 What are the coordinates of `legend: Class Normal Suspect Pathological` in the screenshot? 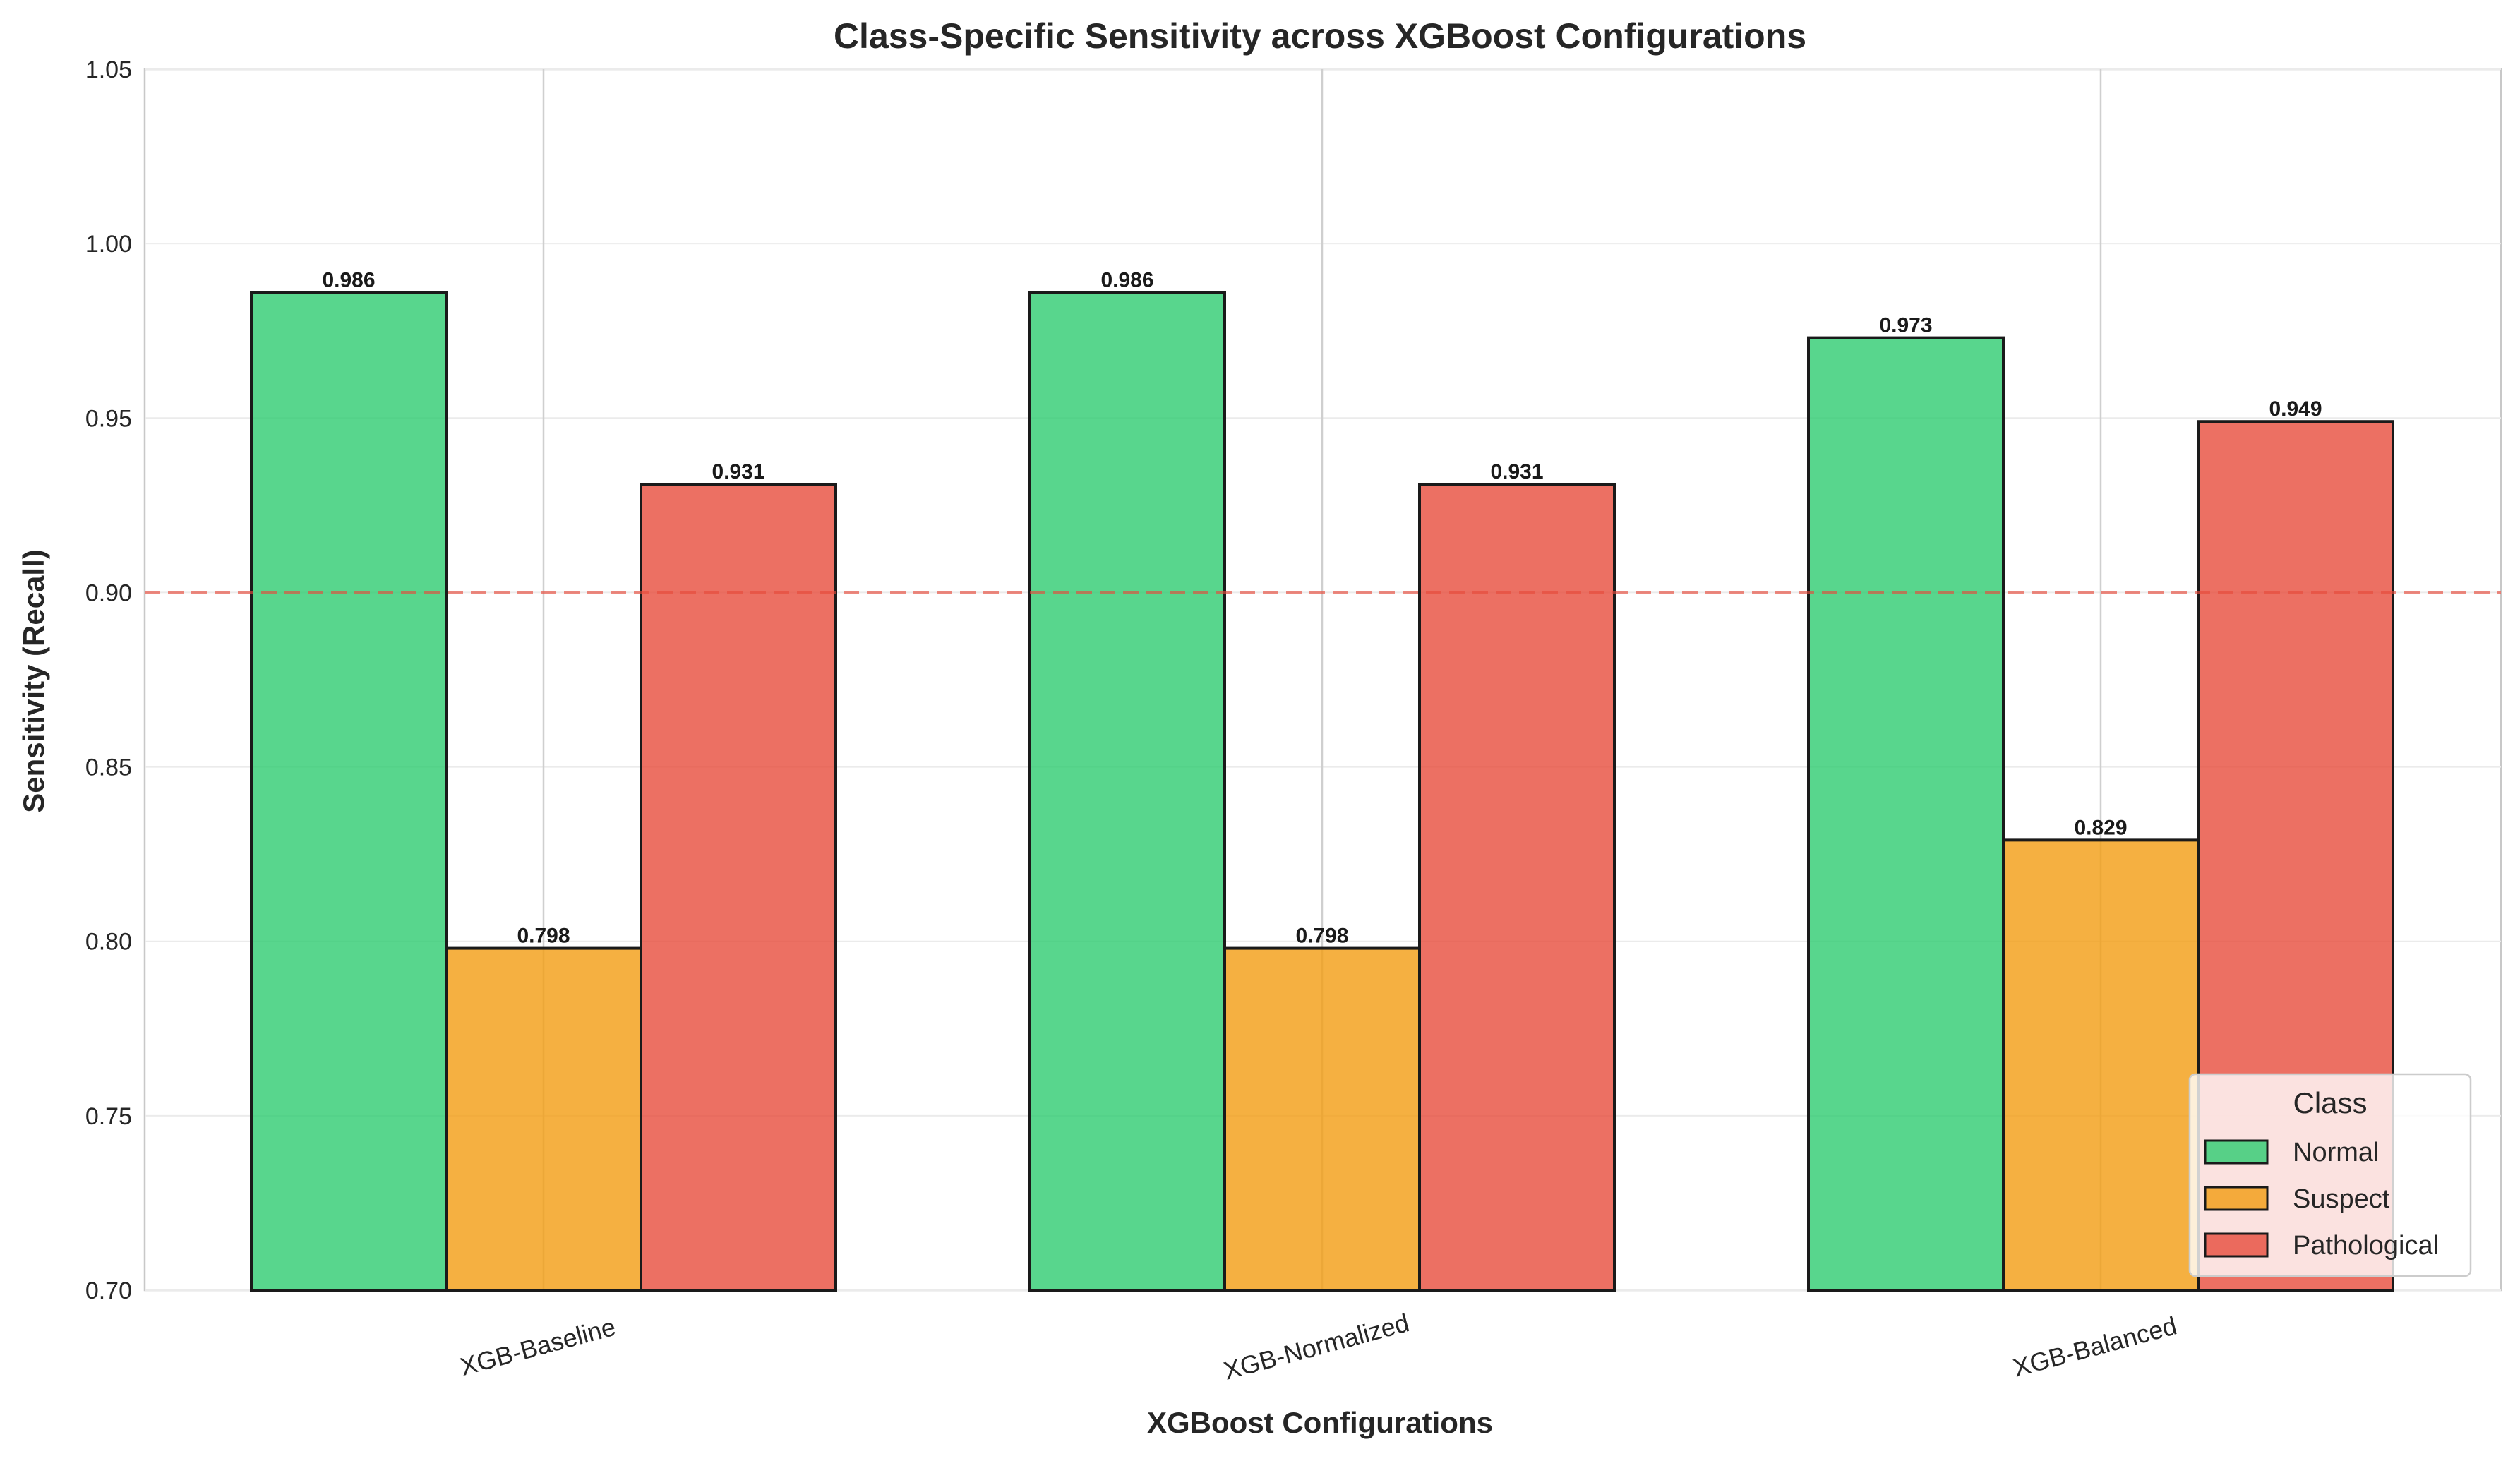 It's located at (2330, 1175).